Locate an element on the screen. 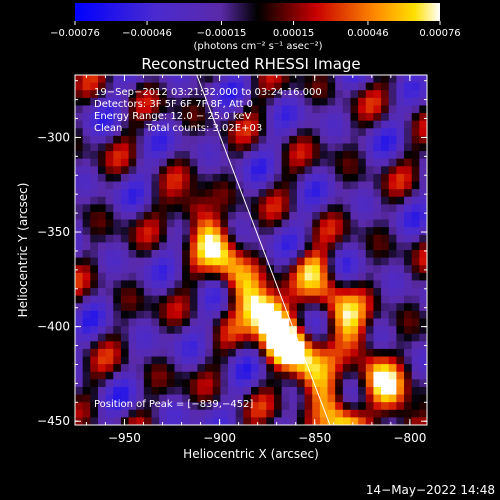 This screenshot has width=500, height=500. colorbar is located at coordinates (257, 12).